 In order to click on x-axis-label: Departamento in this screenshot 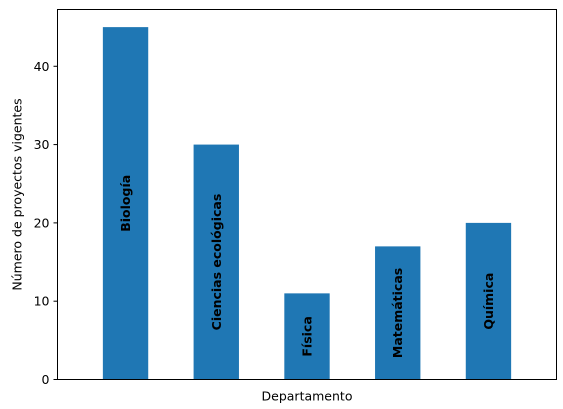, I will do `click(307, 396)`.